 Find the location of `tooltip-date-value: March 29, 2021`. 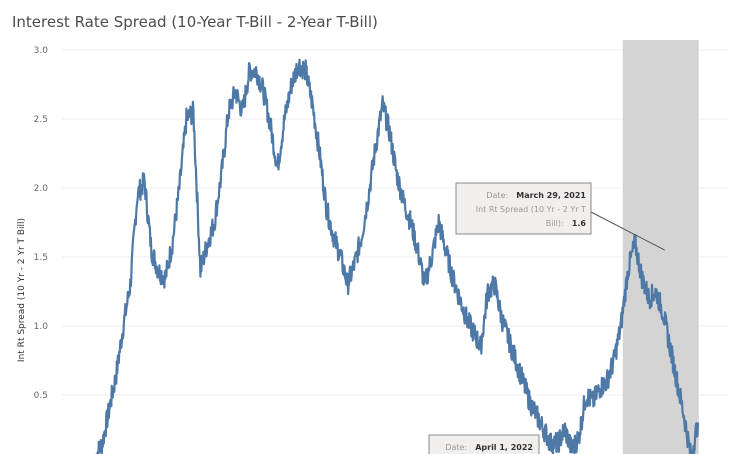

tooltip-date-value: March 29, 2021 is located at coordinates (551, 195).